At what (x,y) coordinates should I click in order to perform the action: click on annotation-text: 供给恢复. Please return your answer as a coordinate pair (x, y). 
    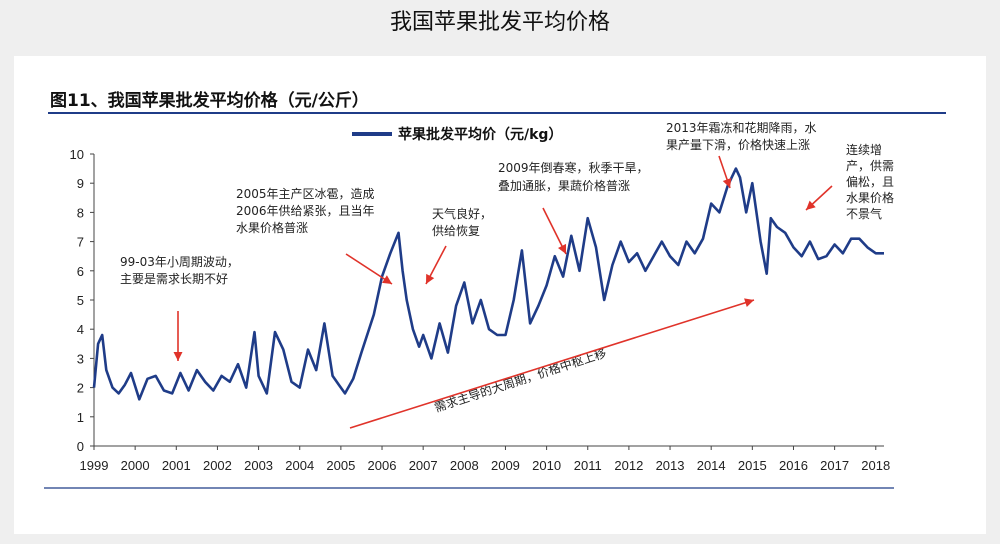
    Looking at the image, I should click on (456, 231).